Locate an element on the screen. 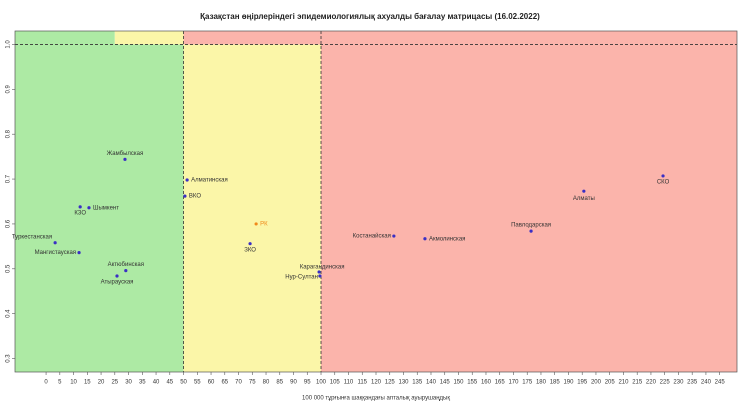 The image size is (740, 404). x-tick-label: 30 is located at coordinates (128, 383).